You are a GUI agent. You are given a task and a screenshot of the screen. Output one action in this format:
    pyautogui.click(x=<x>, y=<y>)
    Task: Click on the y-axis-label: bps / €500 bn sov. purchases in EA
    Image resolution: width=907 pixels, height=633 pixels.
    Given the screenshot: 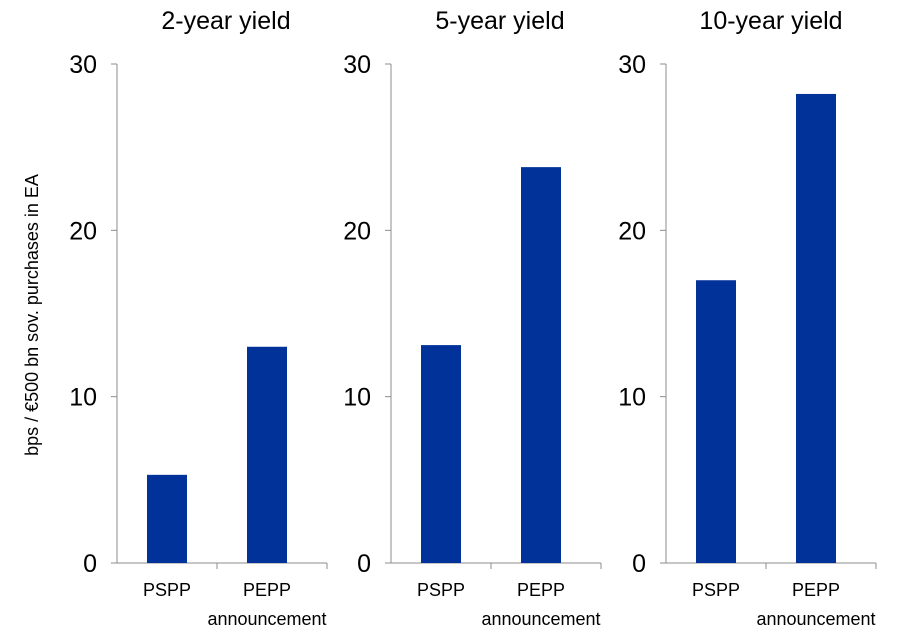 What is the action you would take?
    pyautogui.click(x=32, y=315)
    